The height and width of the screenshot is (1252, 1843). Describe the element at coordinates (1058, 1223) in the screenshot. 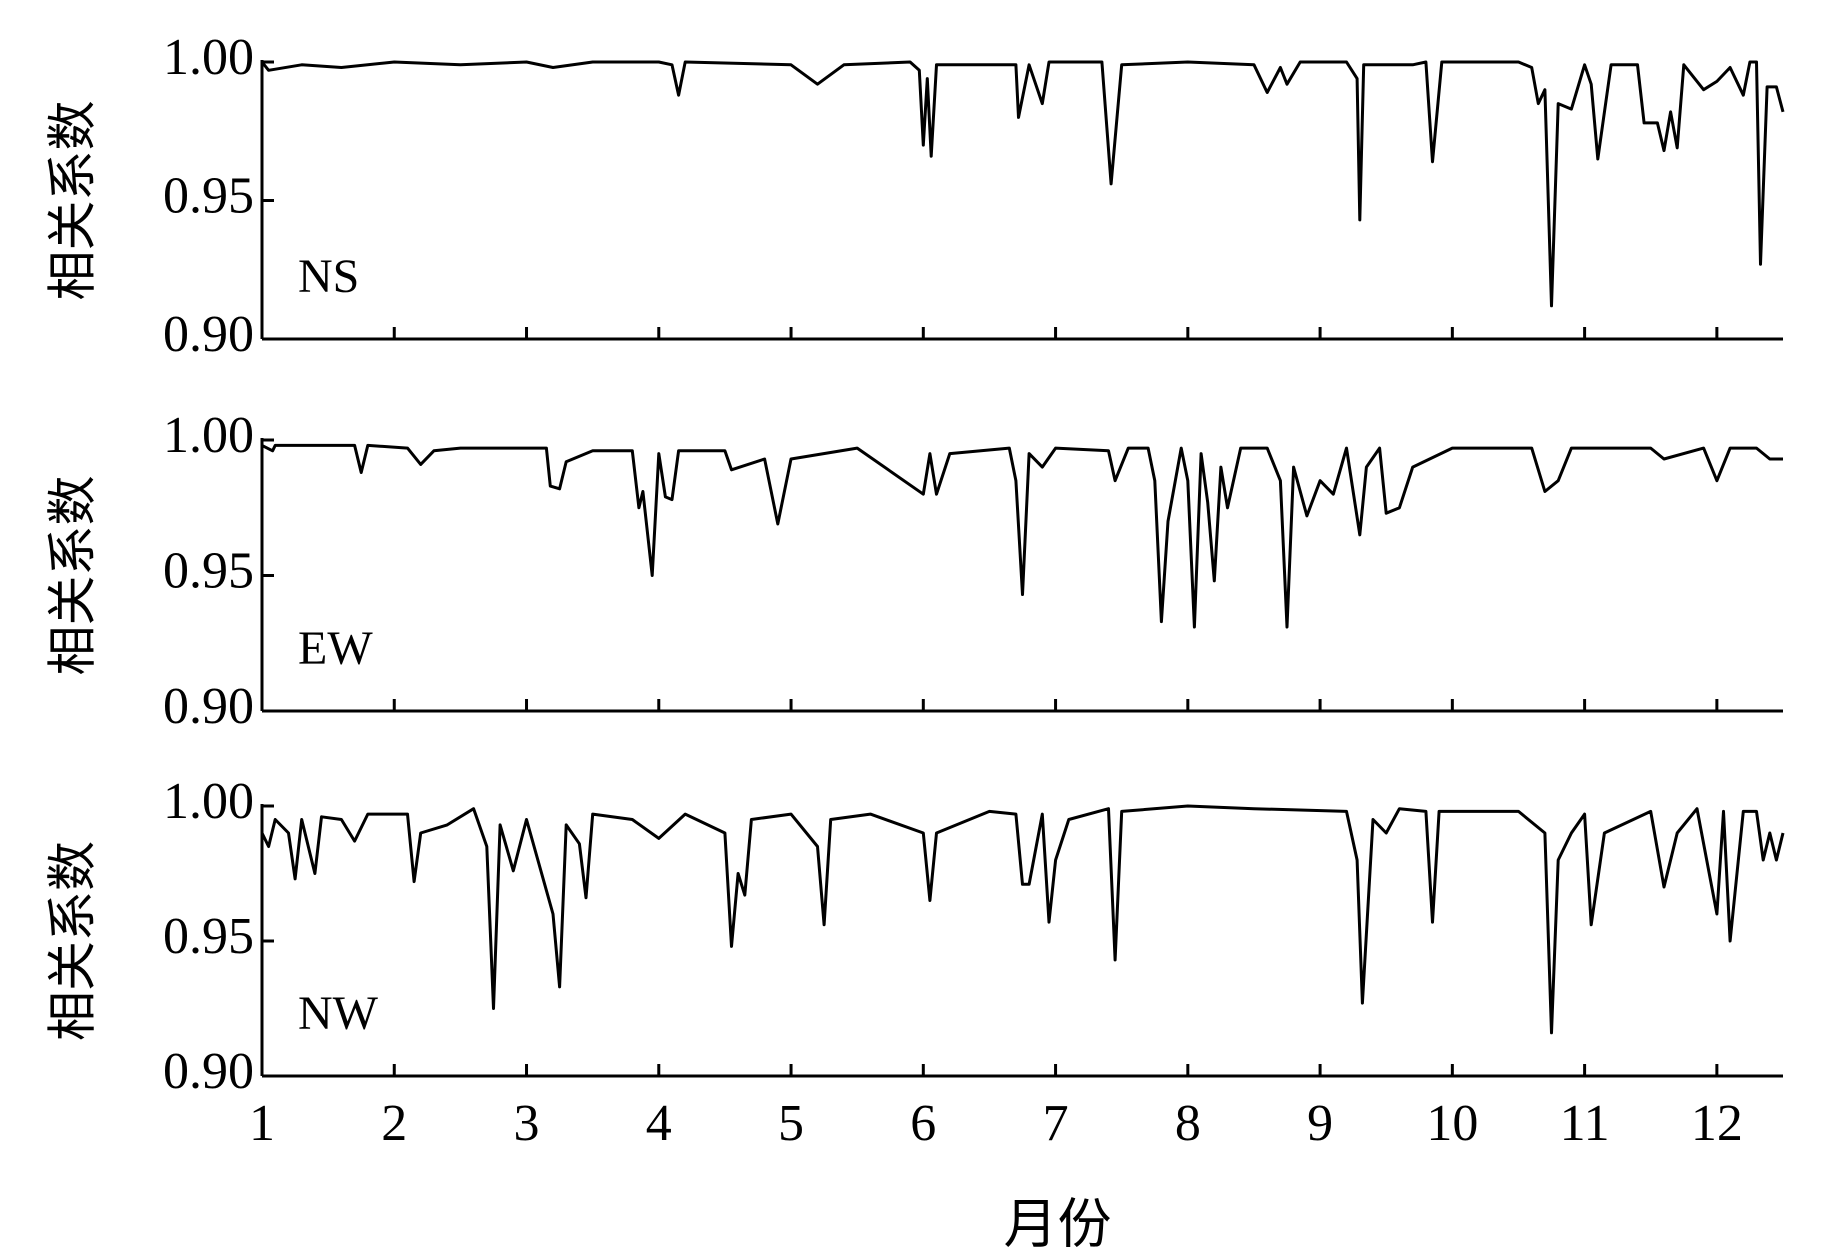

I see `x-axis-label: 月份` at that location.